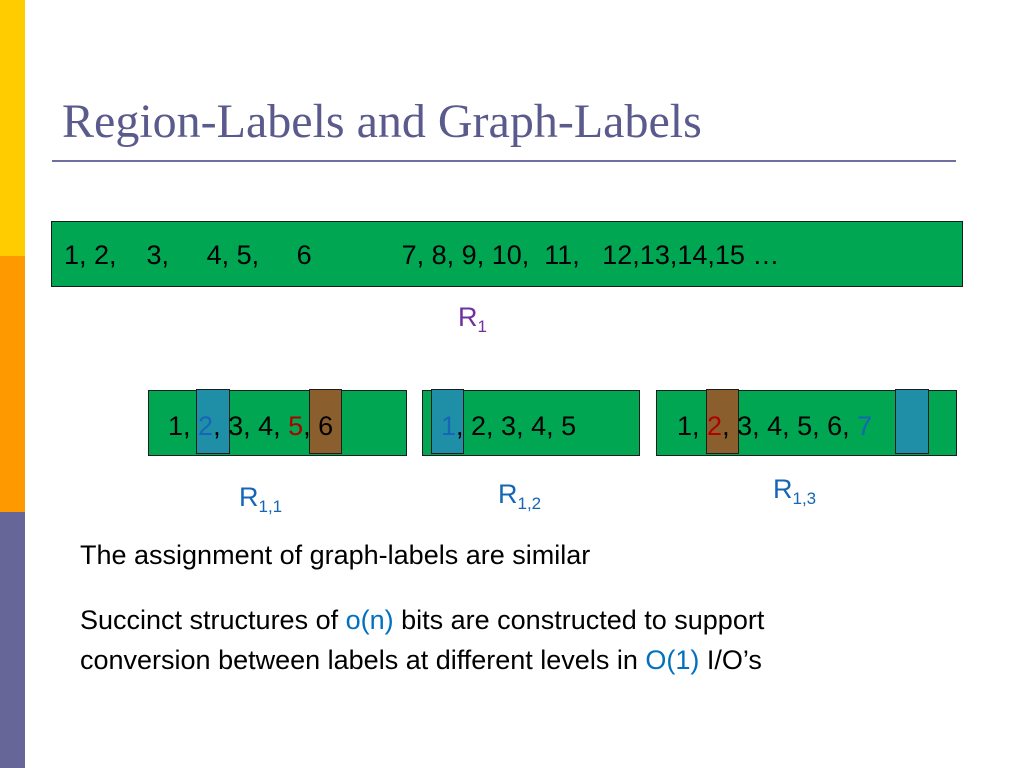 Image resolution: width=1024 pixels, height=768 pixels. What do you see at coordinates (790, 426) in the screenshot?
I see `seq-part: , 3, 4, 5, 6,` at bounding box center [790, 426].